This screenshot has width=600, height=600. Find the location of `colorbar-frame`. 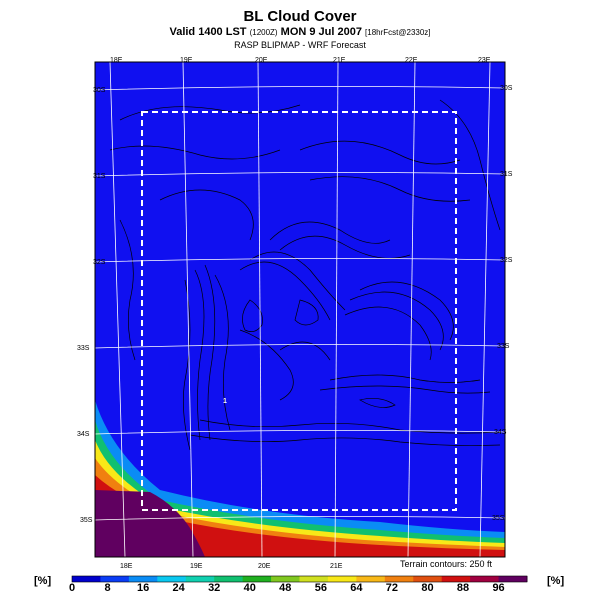

colorbar-frame is located at coordinates (299, 579).